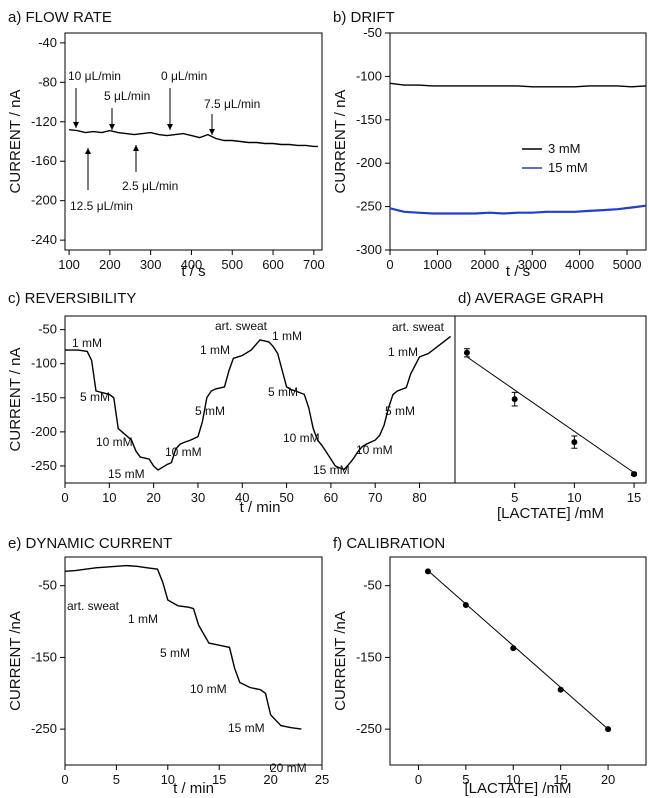 This screenshot has width=649, height=798. Describe the element at coordinates (44, 728) in the screenshot. I see `y-tick-label-e: -250` at that location.